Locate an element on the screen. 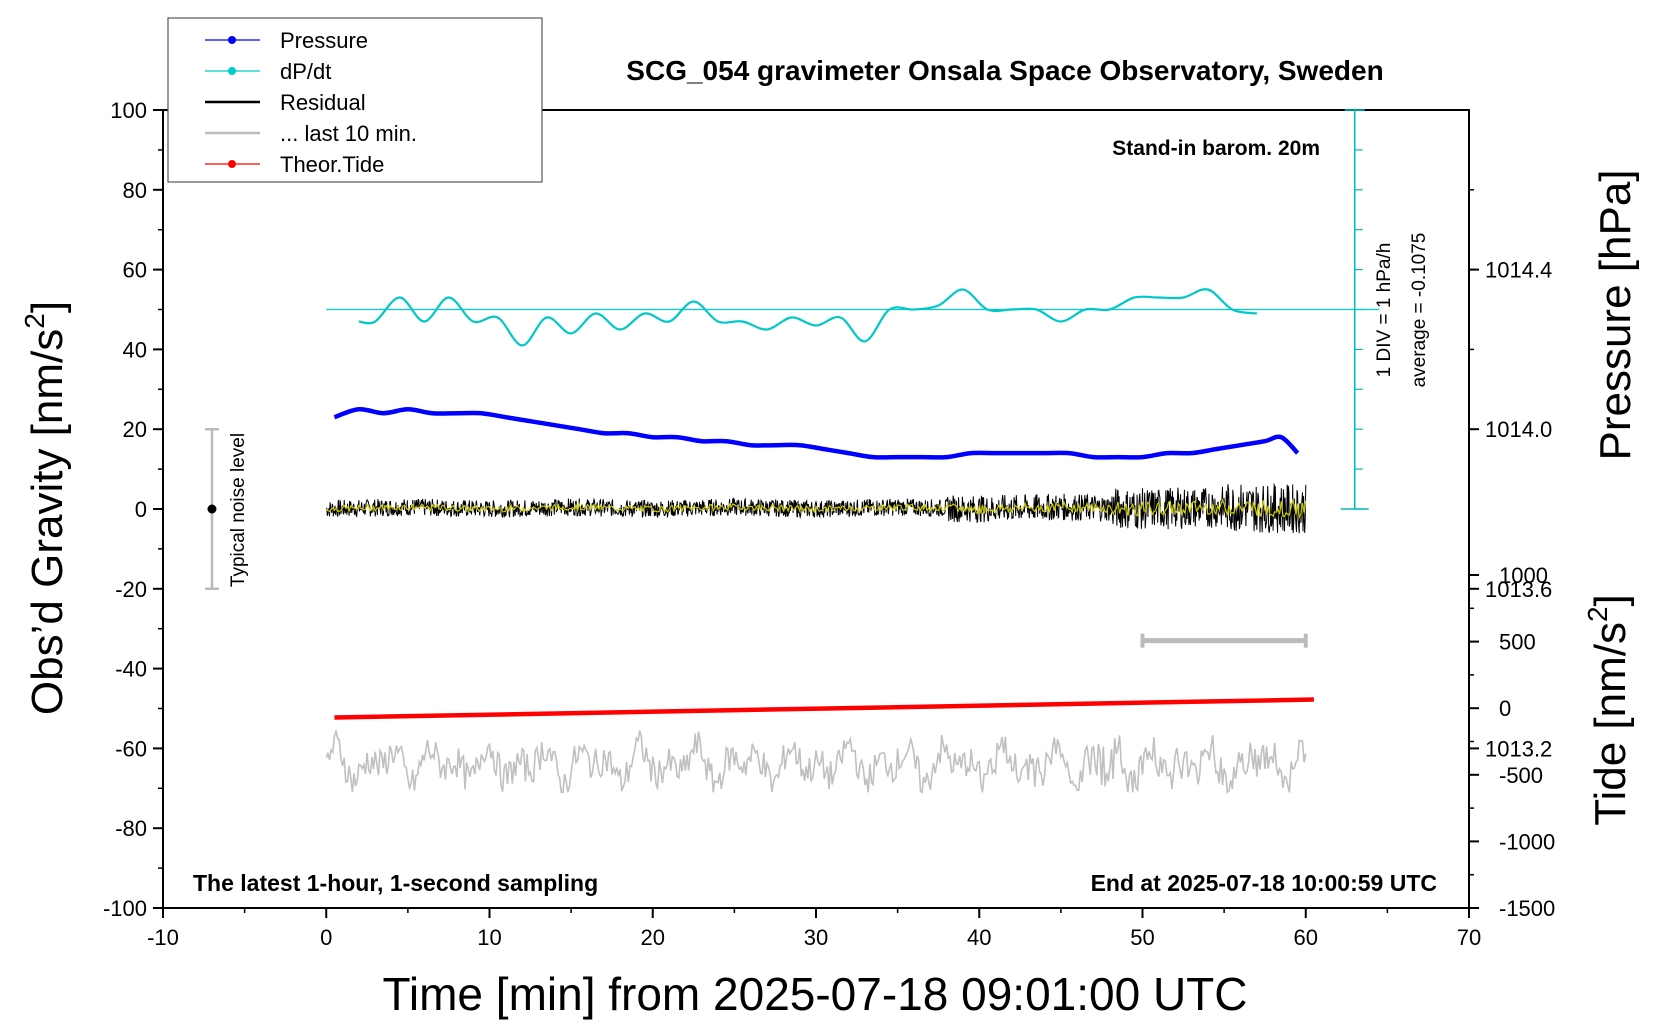 The width and height of the screenshot is (1660, 1020). y-tick-label: 40 is located at coordinates (135, 349).